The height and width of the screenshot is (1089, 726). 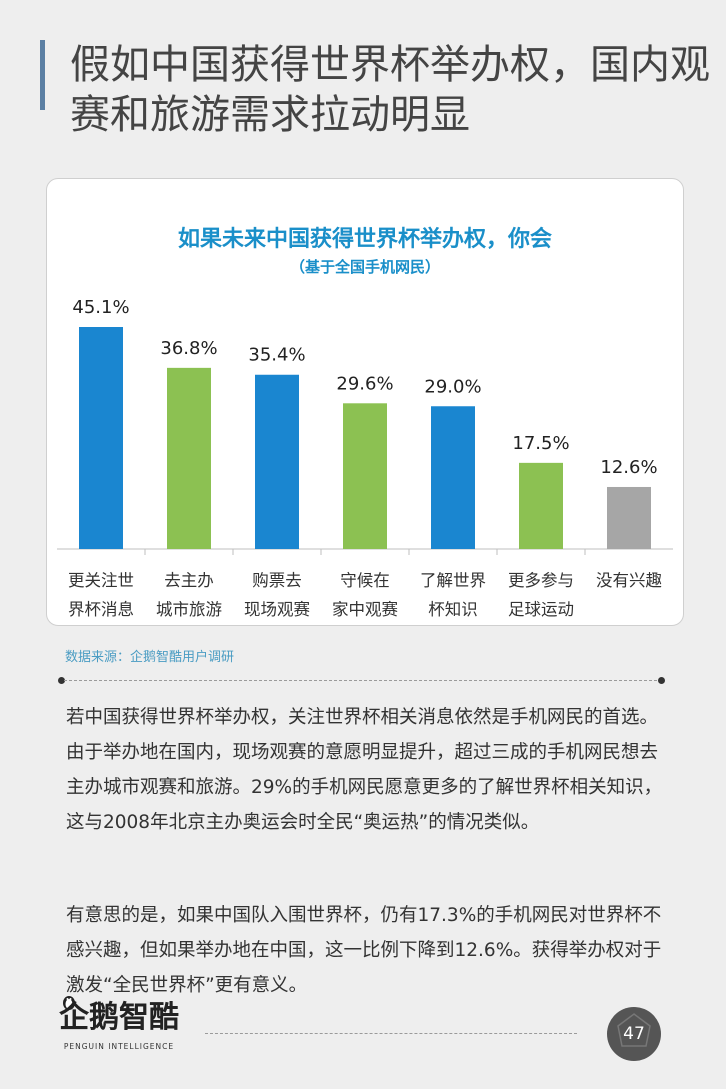 What do you see at coordinates (101, 609) in the screenshot?
I see `category-label-1-2: 界杯消息` at bounding box center [101, 609].